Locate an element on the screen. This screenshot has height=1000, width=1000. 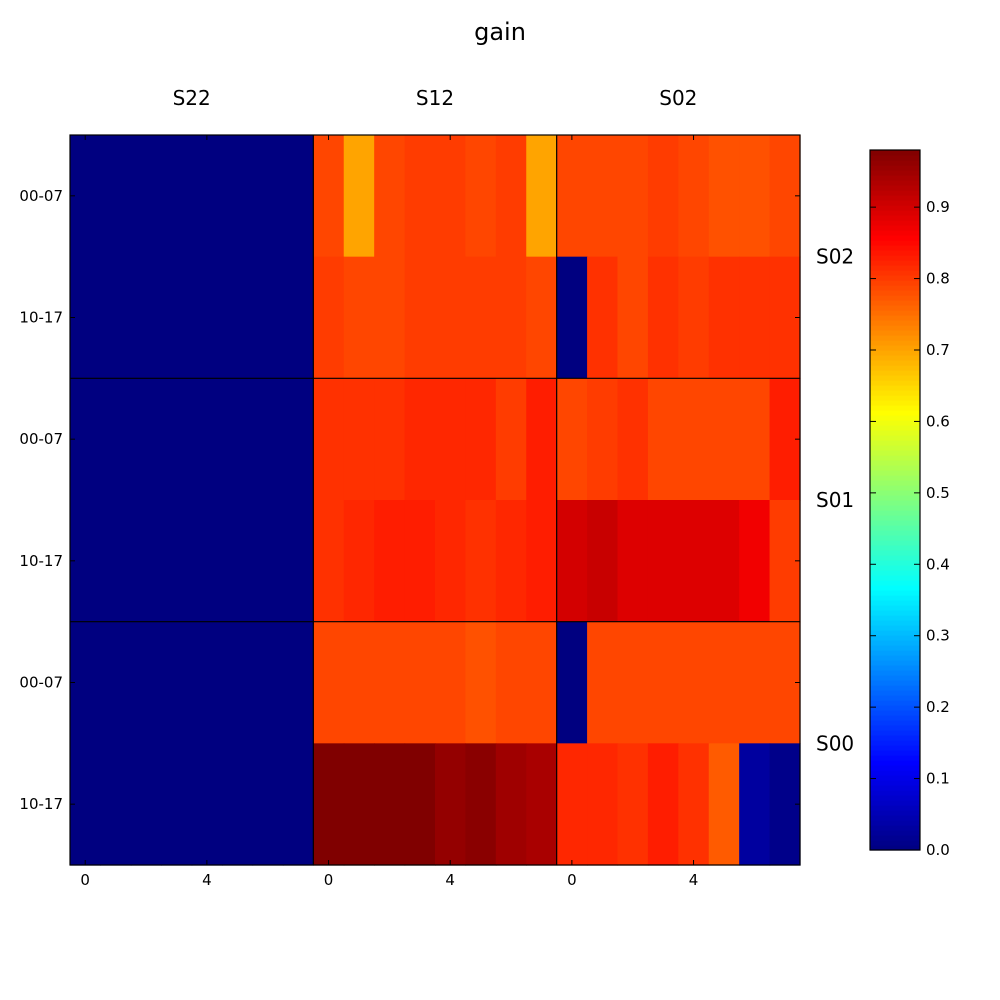
column-block-label: S22 is located at coordinates (192, 98).